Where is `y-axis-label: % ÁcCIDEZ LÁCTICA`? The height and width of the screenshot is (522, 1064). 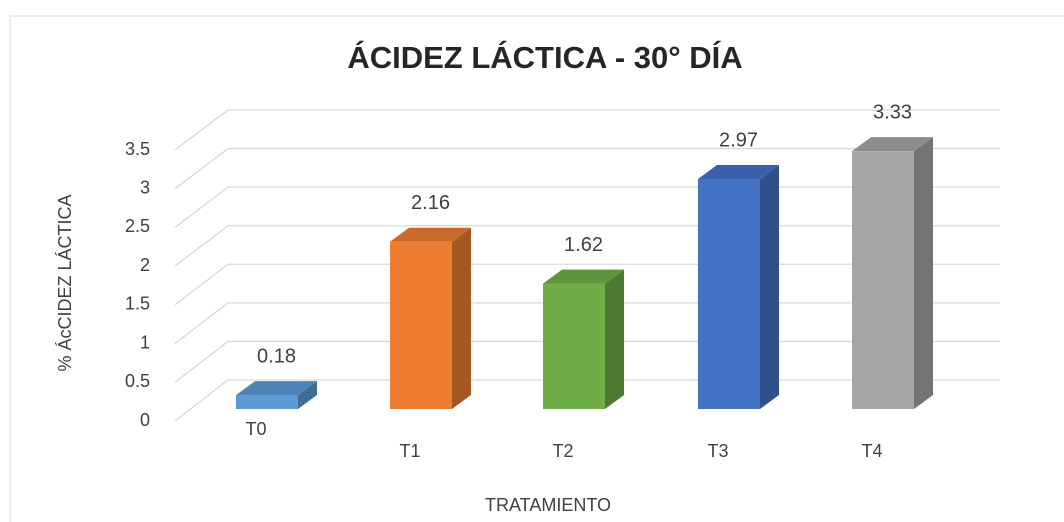 y-axis-label: % ÁcCIDEZ LÁCTICA is located at coordinates (65, 282).